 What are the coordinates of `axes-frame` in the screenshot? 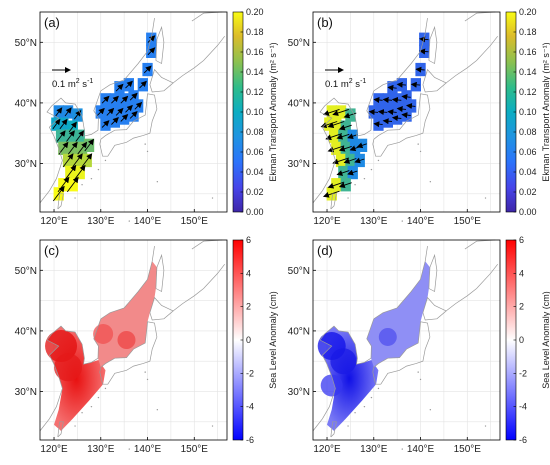 It's located at (133, 112).